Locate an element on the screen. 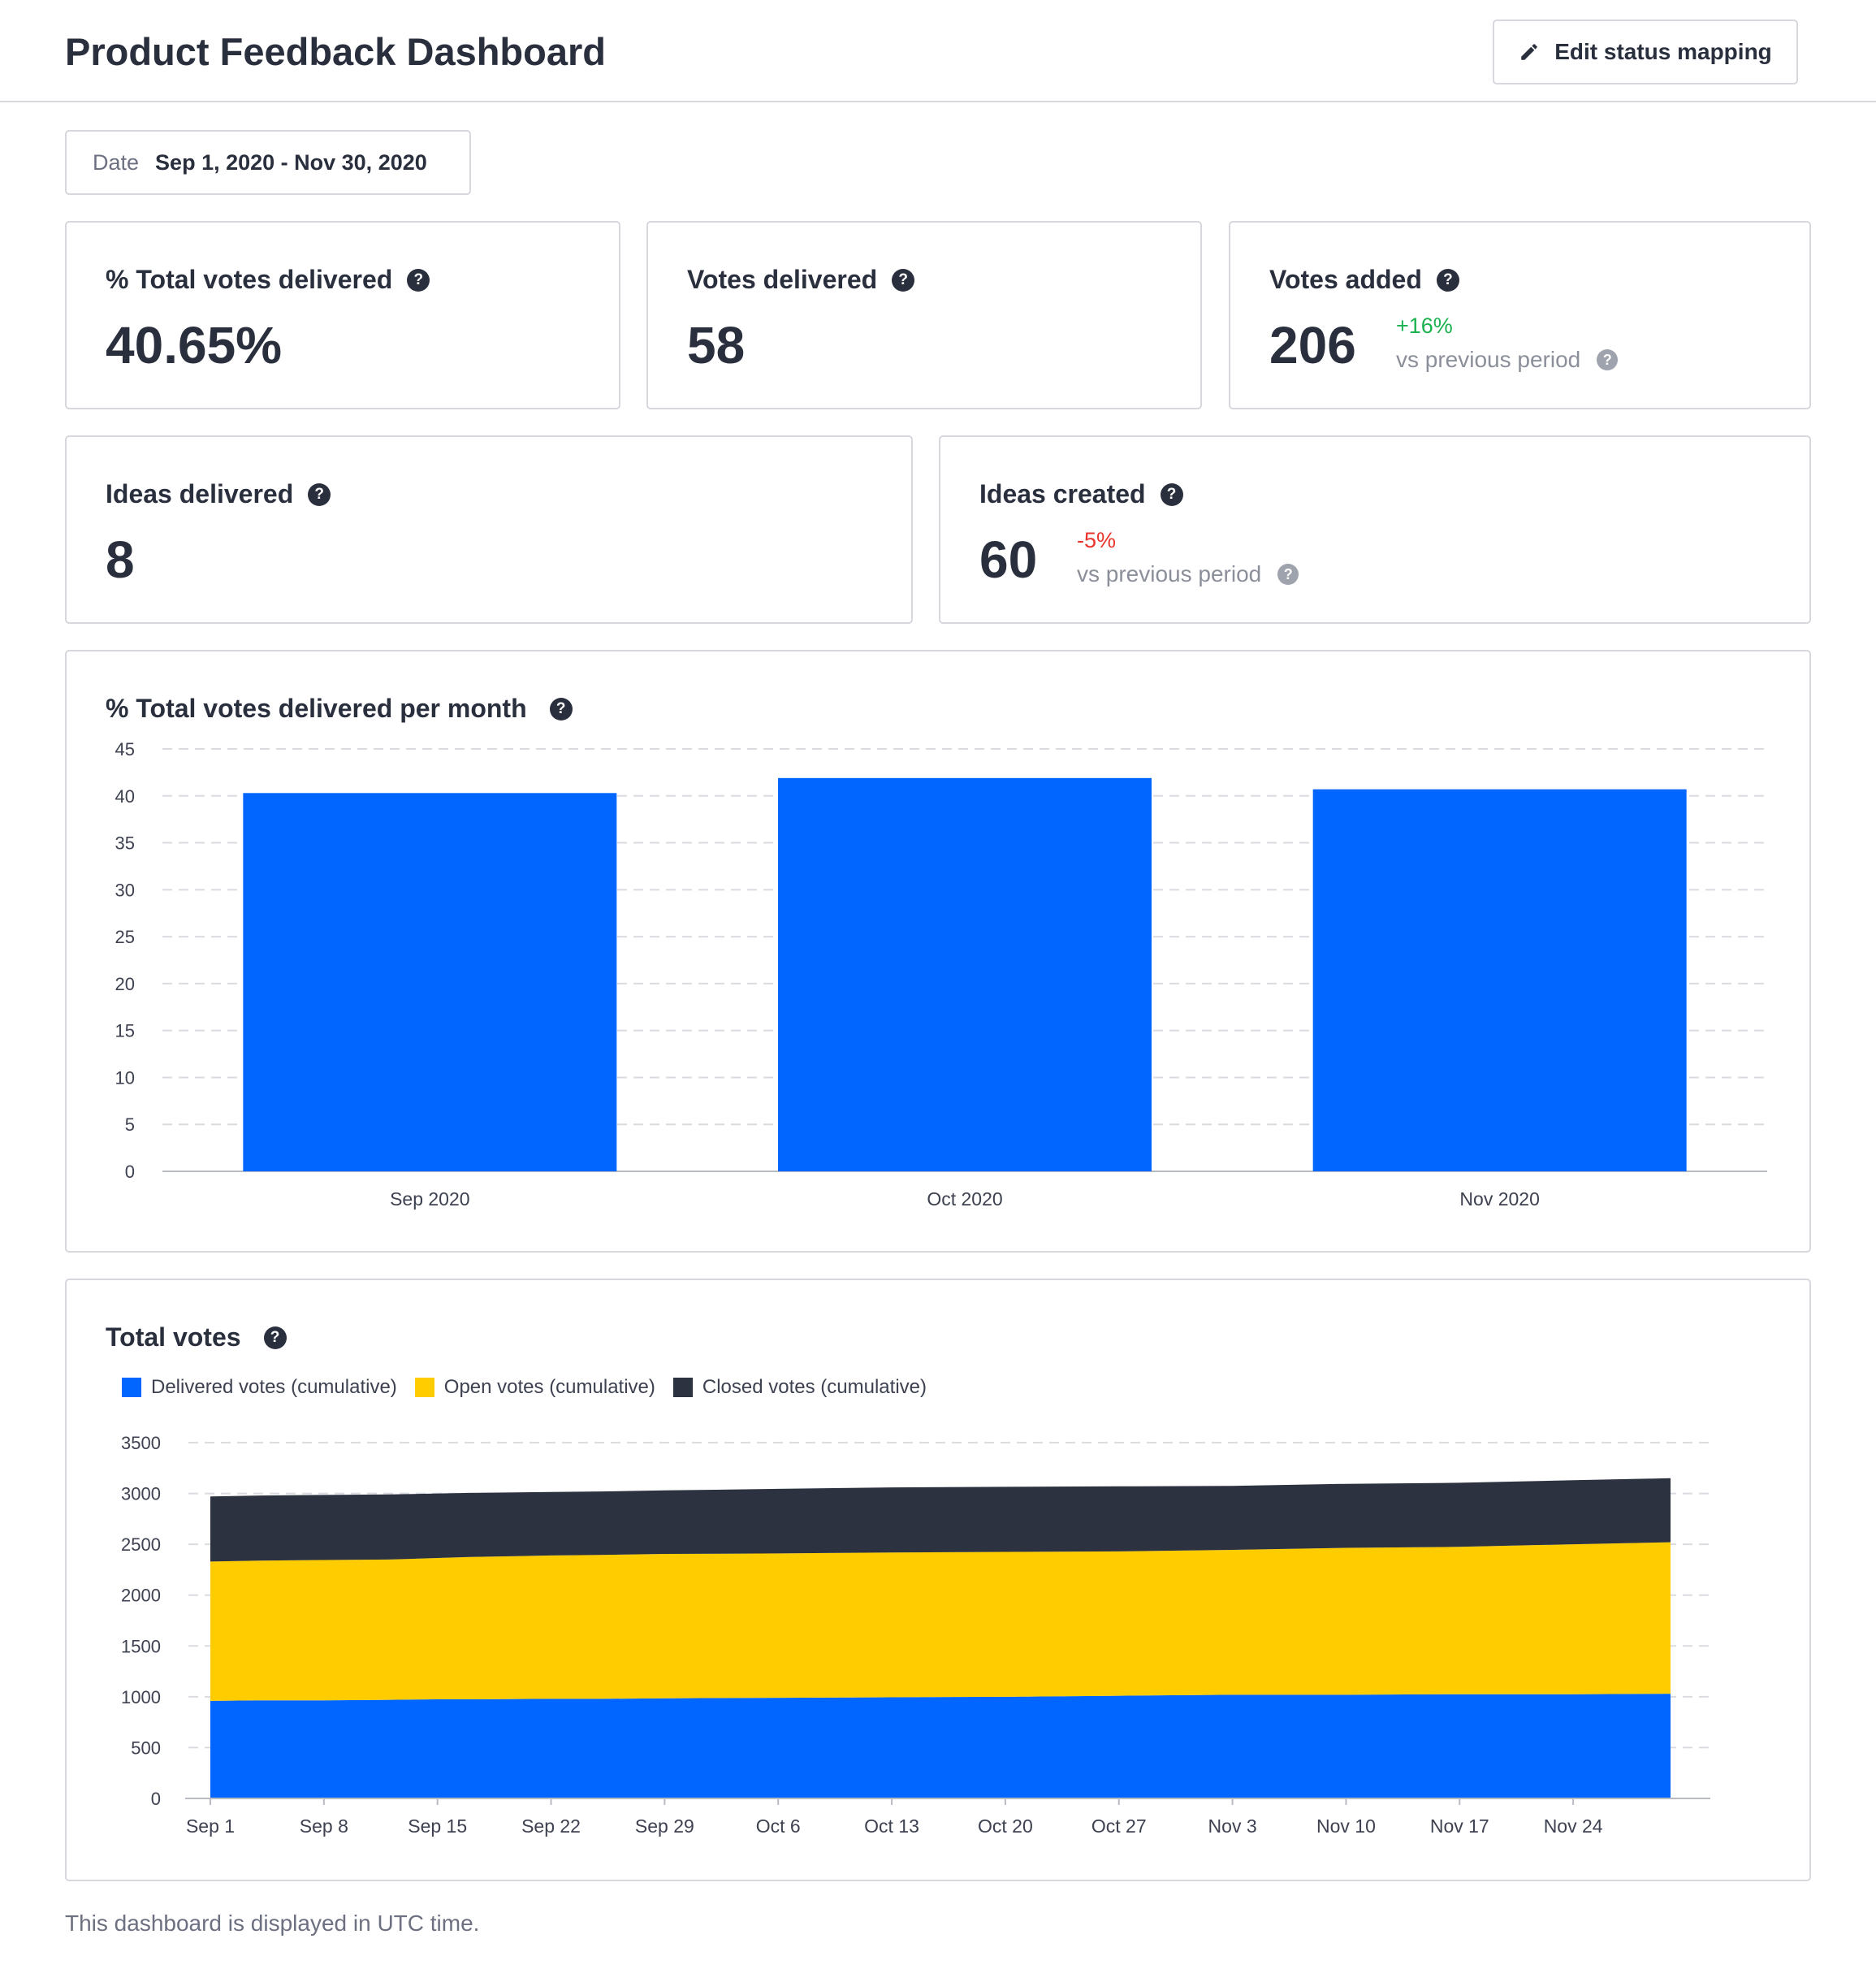 This screenshot has height=1982, width=1876. x-tick-label: Sep 15 is located at coordinates (437, 1826).